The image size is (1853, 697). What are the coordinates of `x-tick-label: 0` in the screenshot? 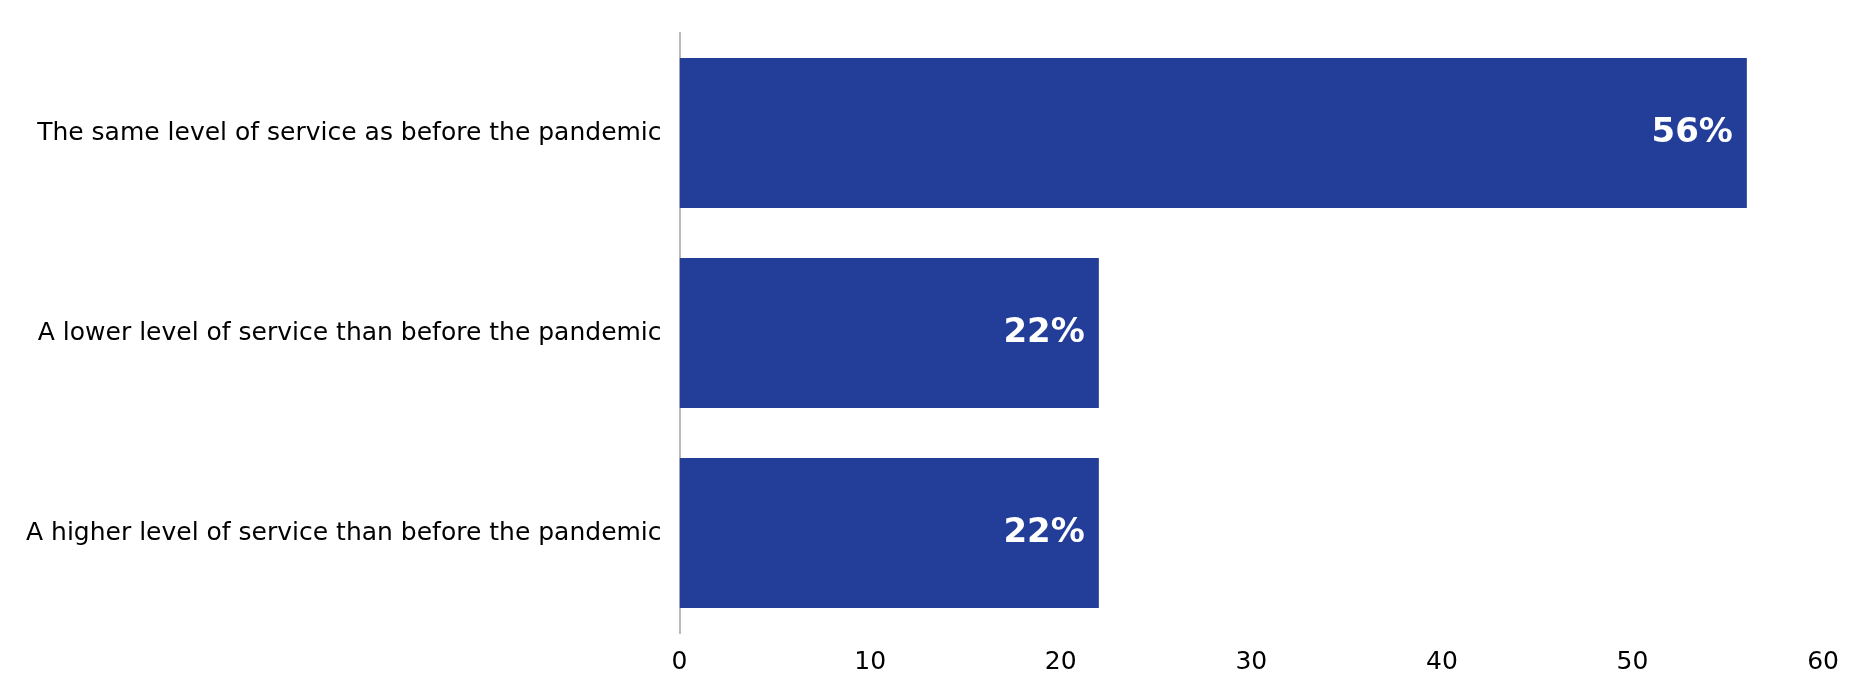 It's located at (679, 660).